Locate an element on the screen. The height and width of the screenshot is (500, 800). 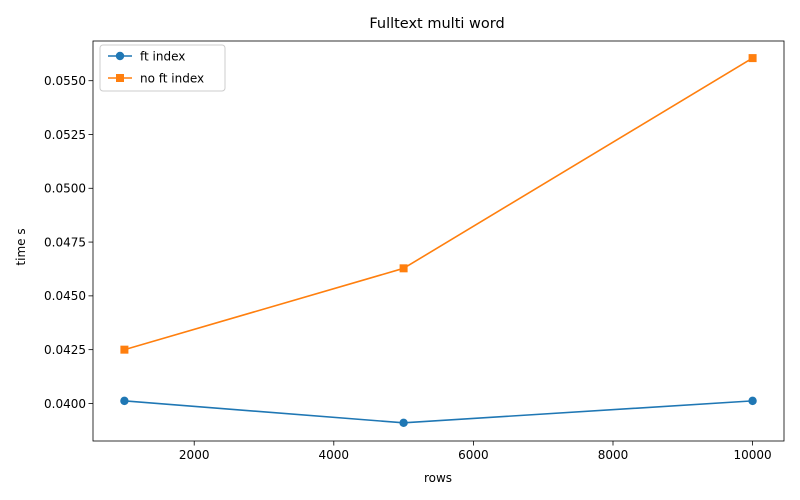
x-tick-label: 8000 is located at coordinates (613, 455).